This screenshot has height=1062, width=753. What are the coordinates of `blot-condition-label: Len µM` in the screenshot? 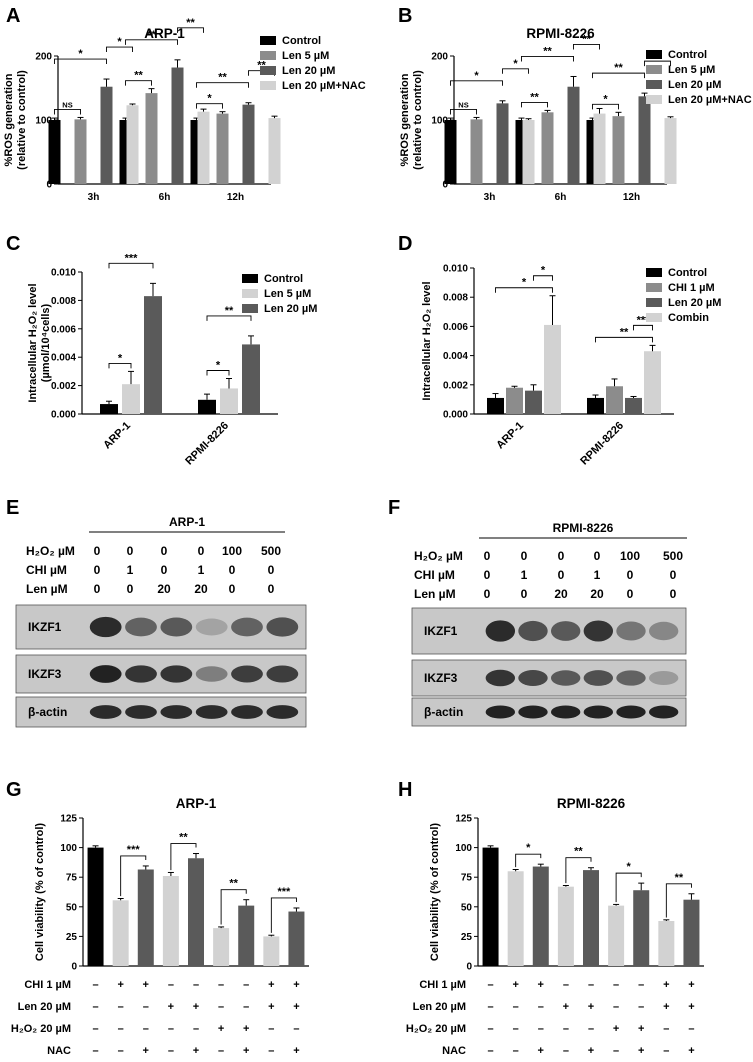 It's located at (47, 589).